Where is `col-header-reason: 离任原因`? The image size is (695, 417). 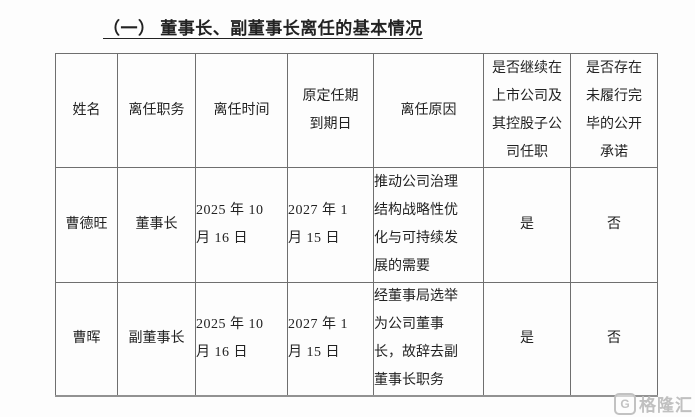
col-header-reason: 离任原因 is located at coordinates (428, 110).